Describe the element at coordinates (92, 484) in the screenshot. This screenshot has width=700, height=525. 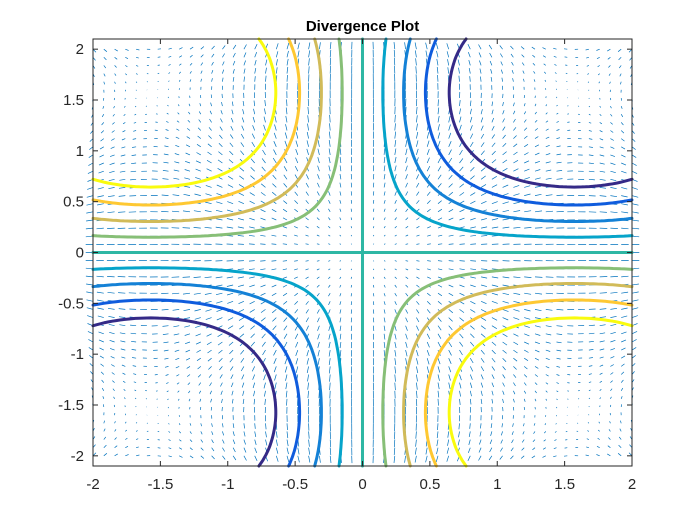
I see `x-tick-label: -2` at that location.